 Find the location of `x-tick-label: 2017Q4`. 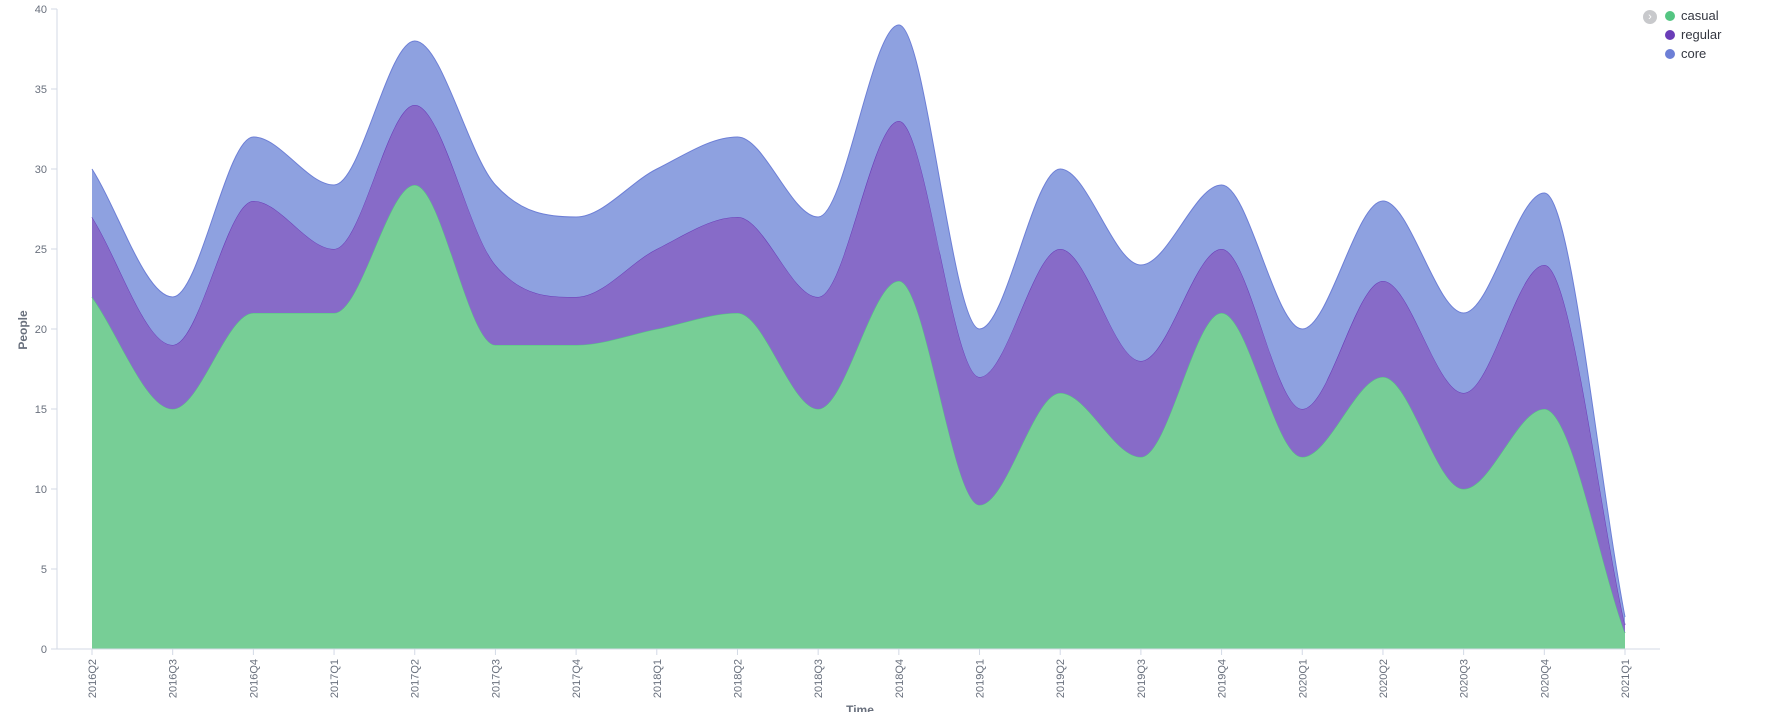

x-tick-label: 2017Q4 is located at coordinates (577, 678).